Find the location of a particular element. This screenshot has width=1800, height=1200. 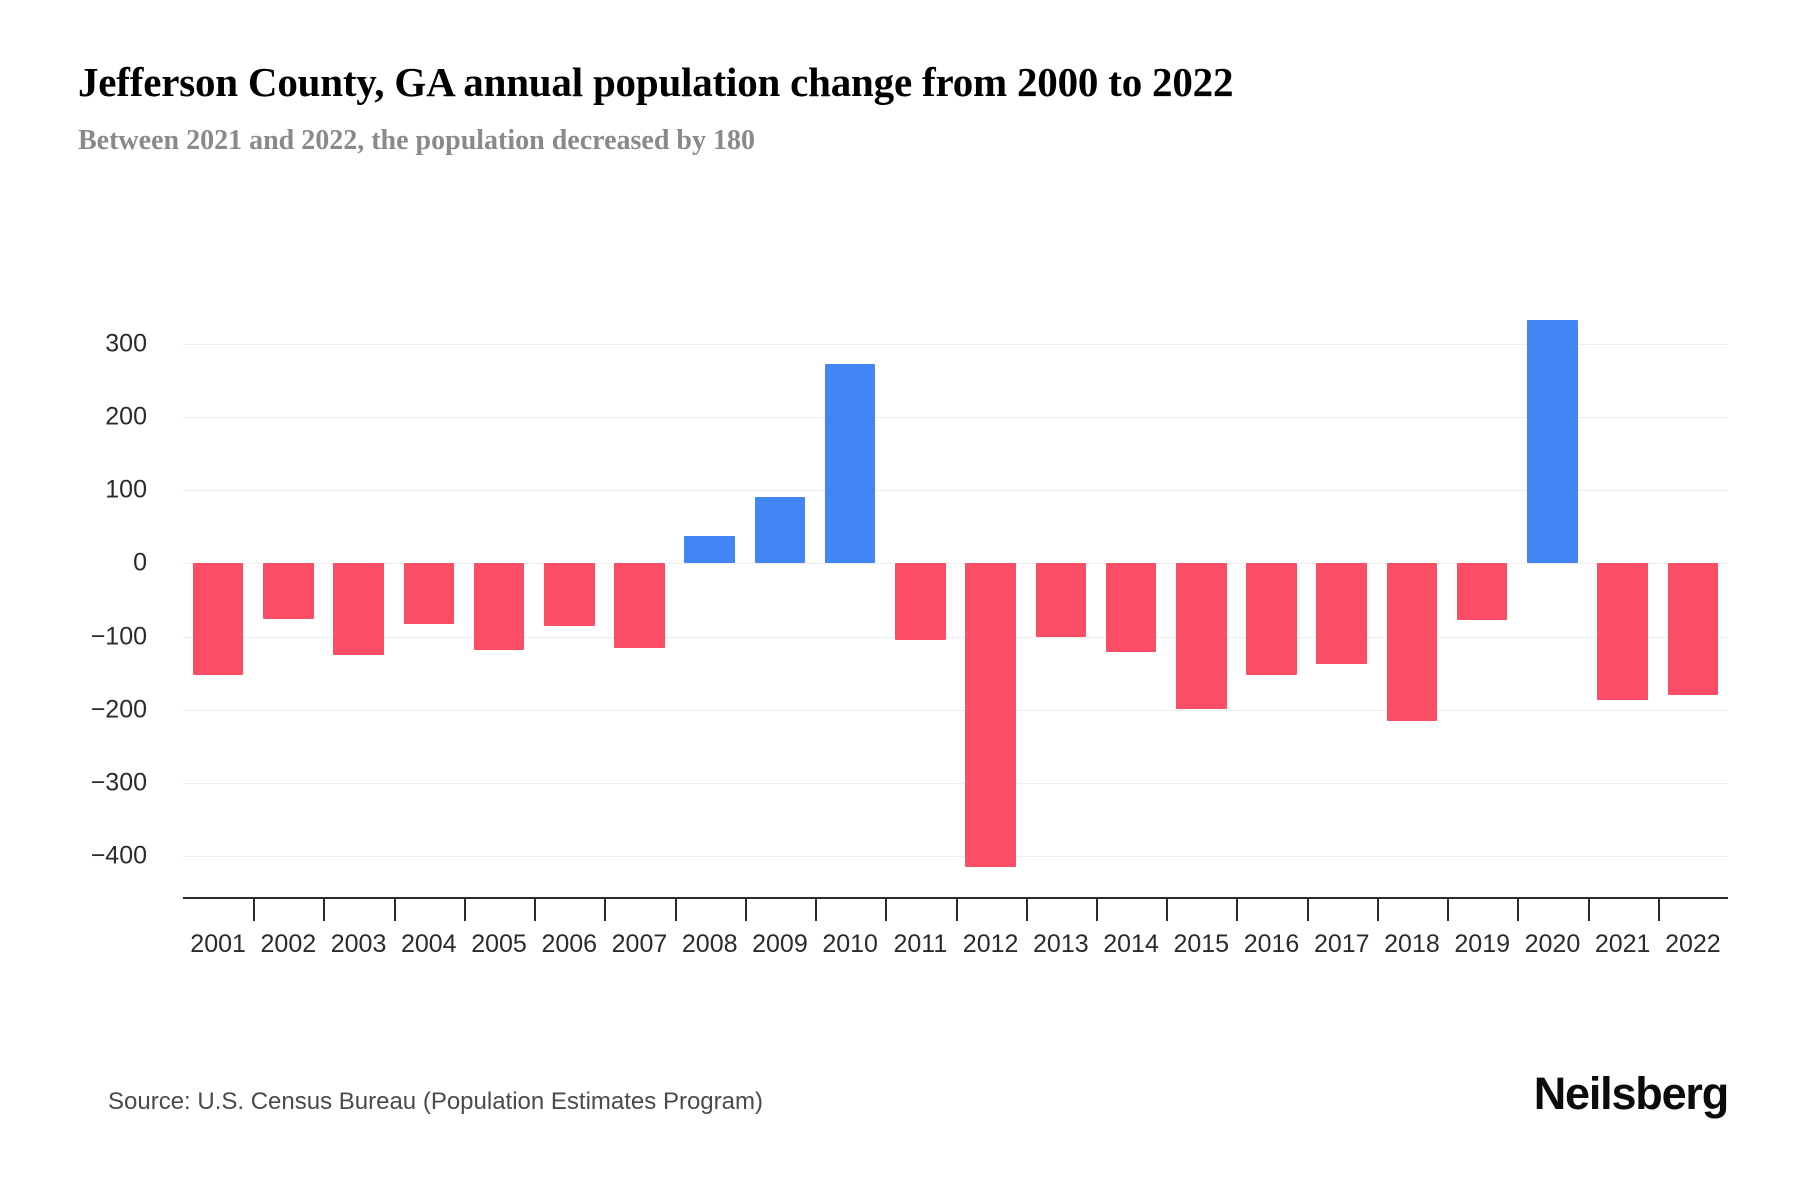

x-axis-tick-label: 2016 is located at coordinates (1271, 944).